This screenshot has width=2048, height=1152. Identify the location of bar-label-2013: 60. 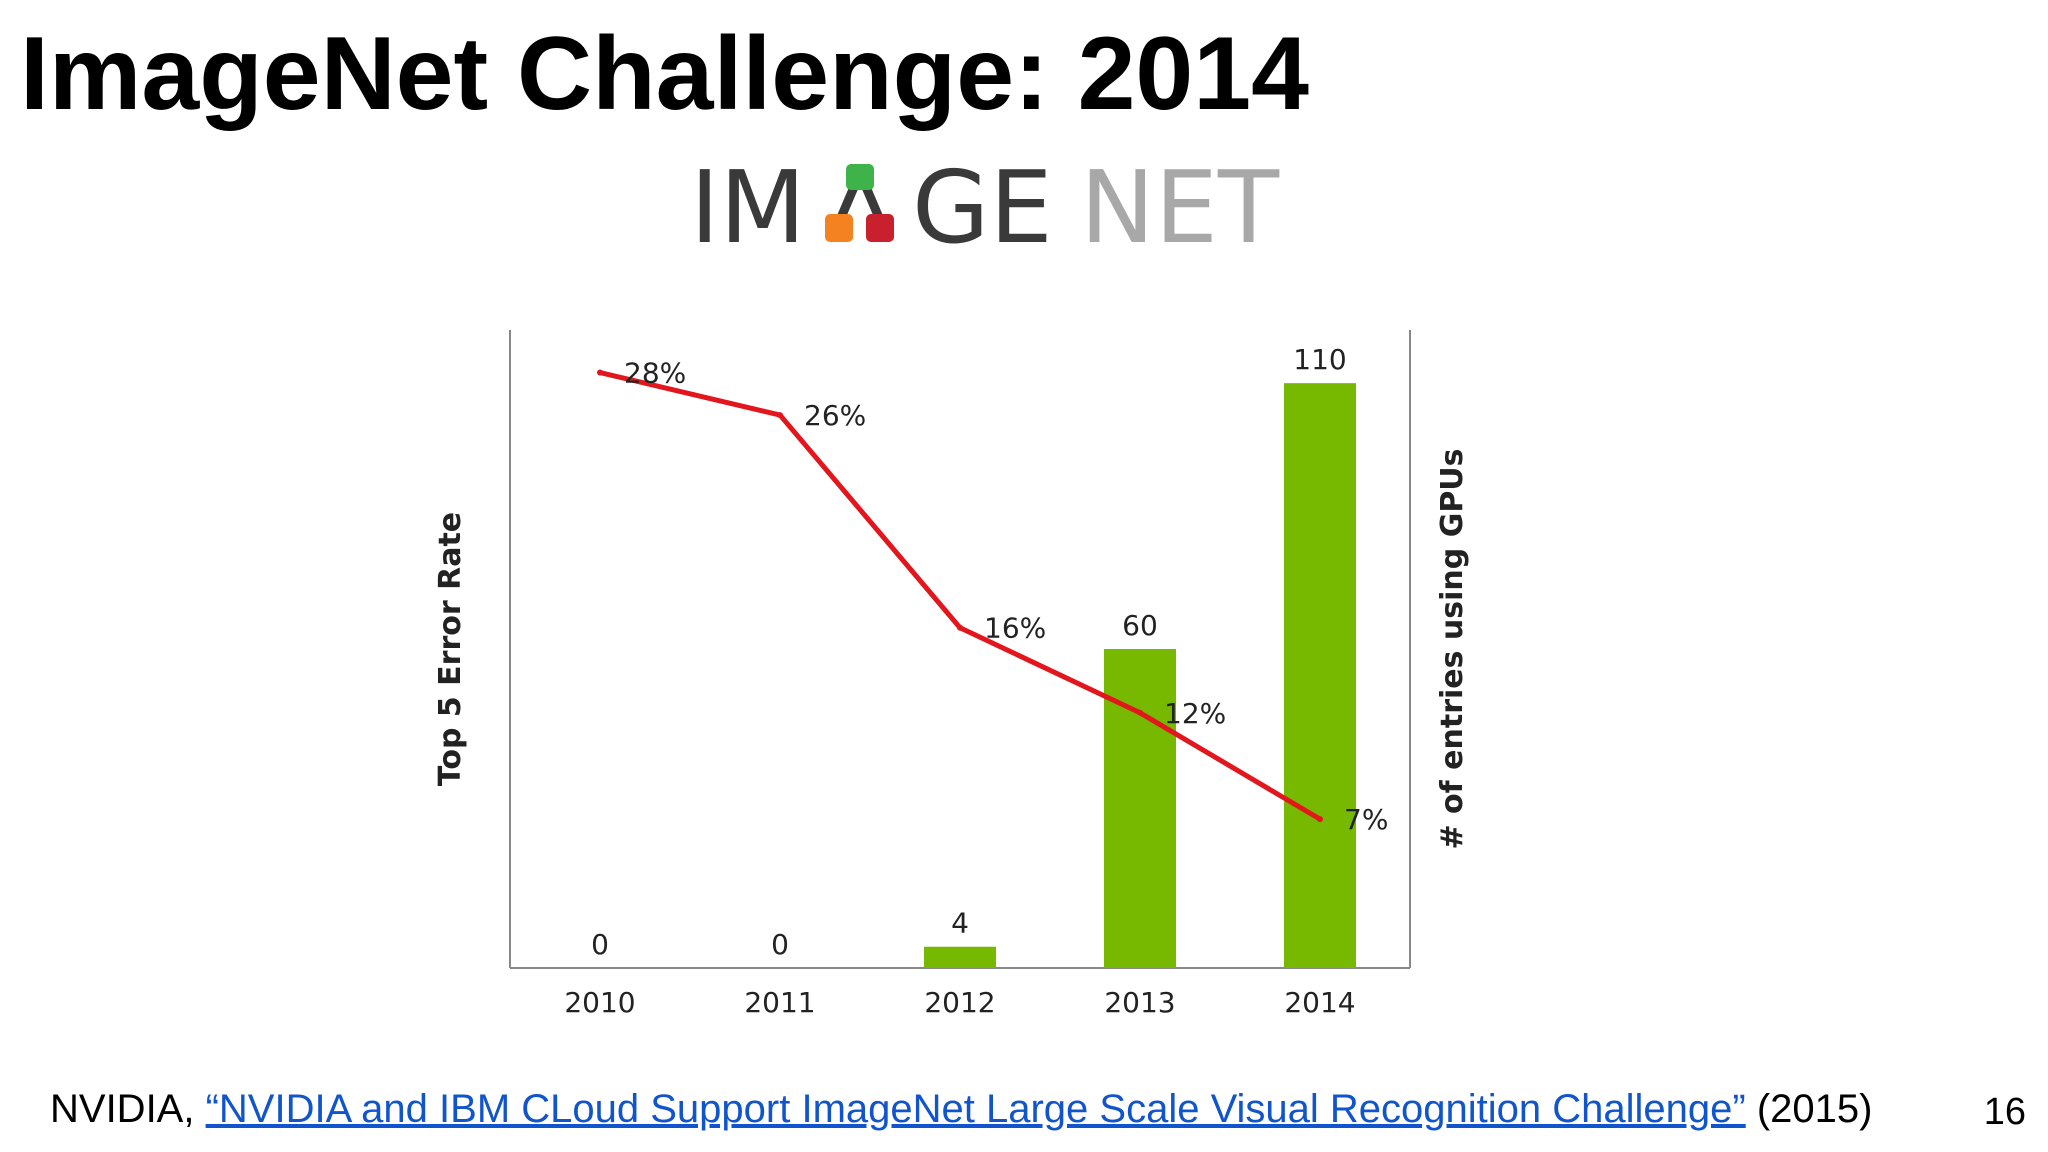
(1140, 625).